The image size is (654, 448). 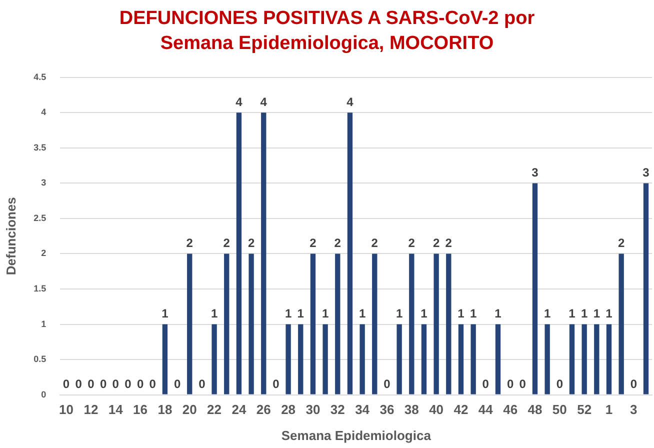 I want to click on y-tick-label: 3, so click(x=43, y=183).